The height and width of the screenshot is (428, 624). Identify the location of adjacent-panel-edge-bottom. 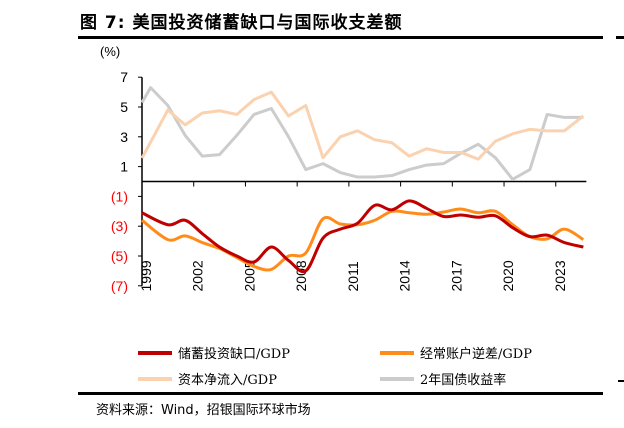
(621, 381).